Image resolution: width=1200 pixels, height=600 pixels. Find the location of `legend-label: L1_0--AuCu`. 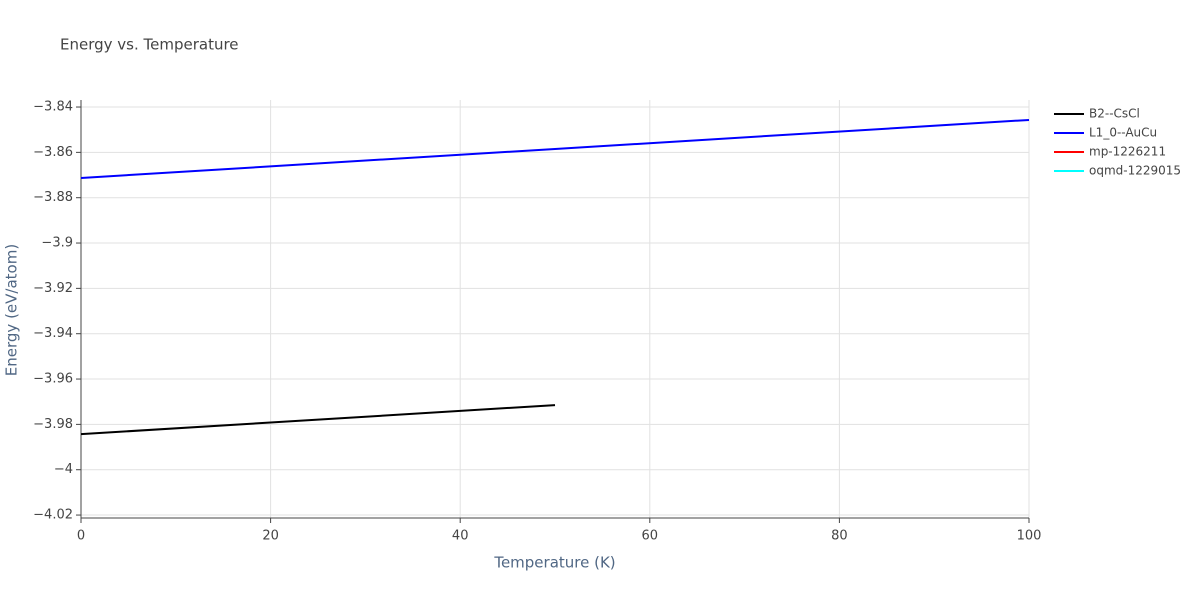

legend-label: L1_0--AuCu is located at coordinates (1123, 133).